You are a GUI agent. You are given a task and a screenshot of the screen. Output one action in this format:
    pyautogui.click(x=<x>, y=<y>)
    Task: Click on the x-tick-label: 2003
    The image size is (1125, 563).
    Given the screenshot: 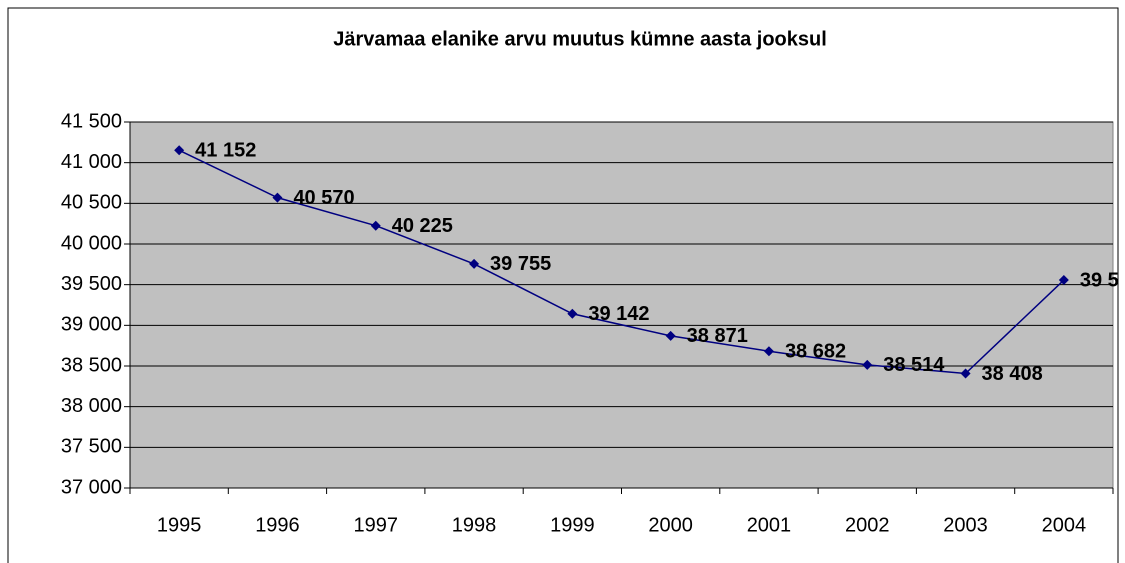 What is the action you would take?
    pyautogui.click(x=965, y=525)
    